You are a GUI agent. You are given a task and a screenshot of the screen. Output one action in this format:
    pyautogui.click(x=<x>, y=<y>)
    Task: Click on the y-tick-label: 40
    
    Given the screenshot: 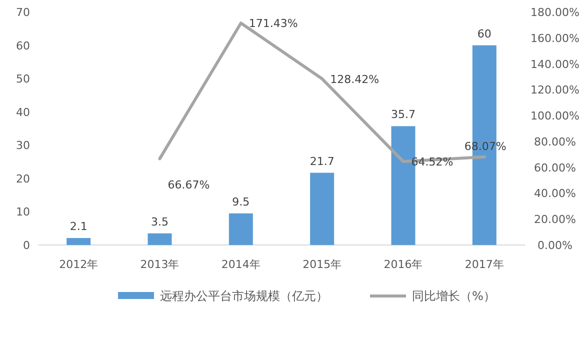 What is the action you would take?
    pyautogui.click(x=23, y=112)
    